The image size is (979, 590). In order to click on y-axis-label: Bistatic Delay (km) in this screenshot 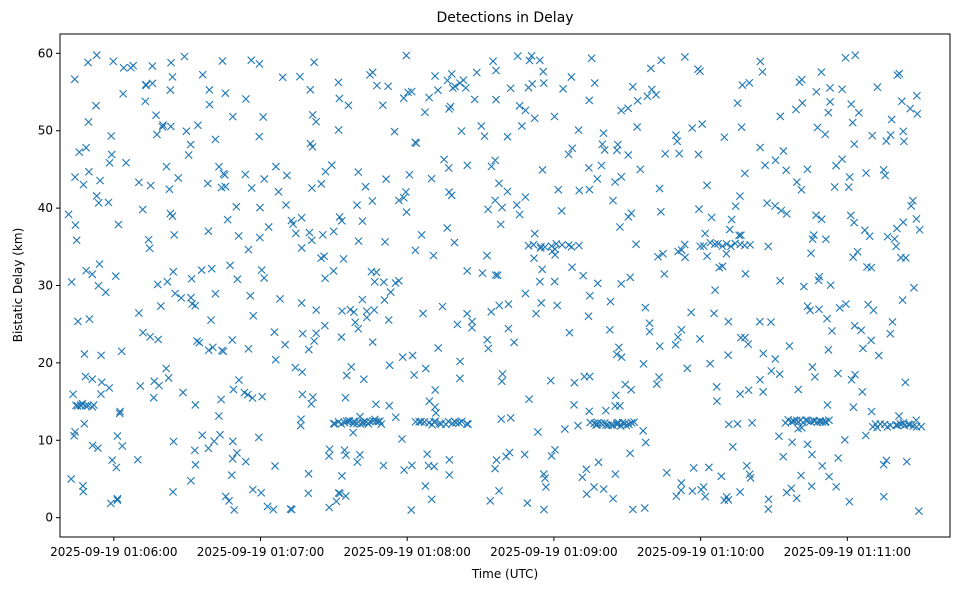, I will do `click(18, 285)`.